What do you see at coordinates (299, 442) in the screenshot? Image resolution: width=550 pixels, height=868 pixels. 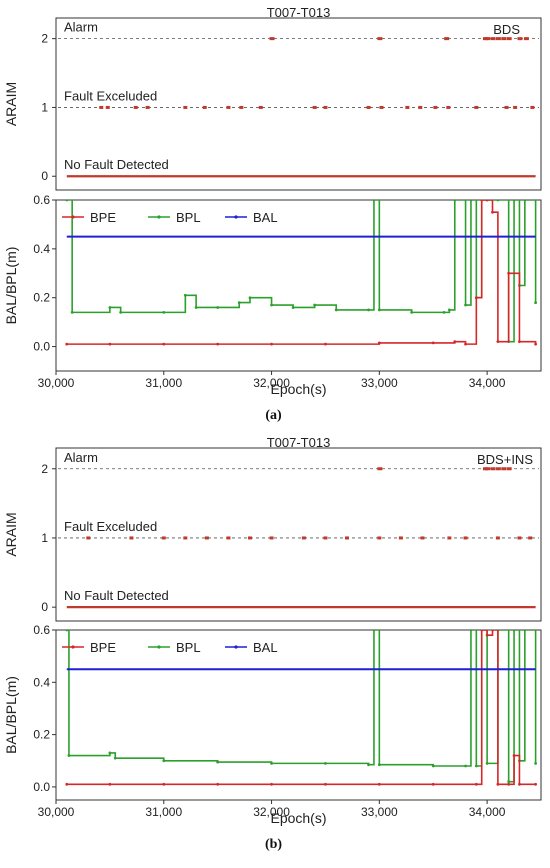 I see `panel-title: T007-T013` at bounding box center [299, 442].